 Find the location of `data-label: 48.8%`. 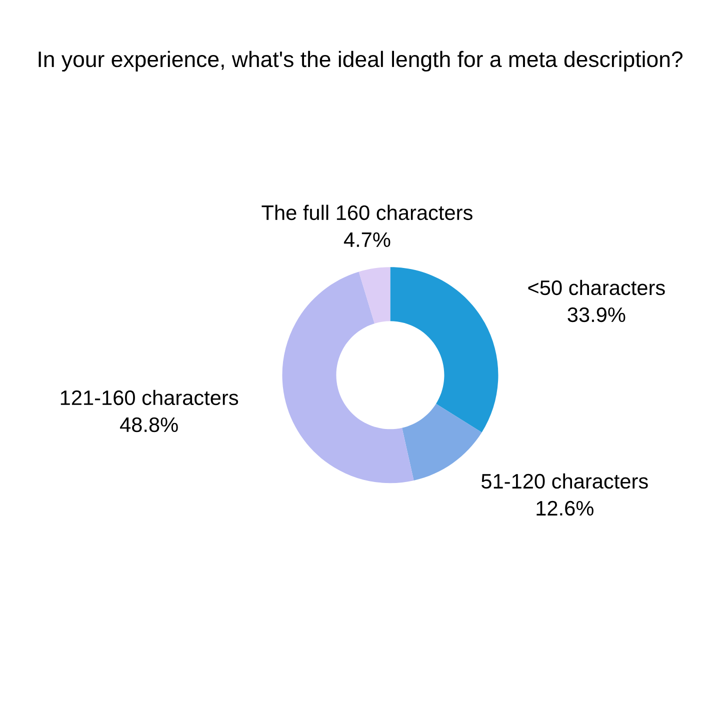

data-label: 48.8% is located at coordinates (149, 424).